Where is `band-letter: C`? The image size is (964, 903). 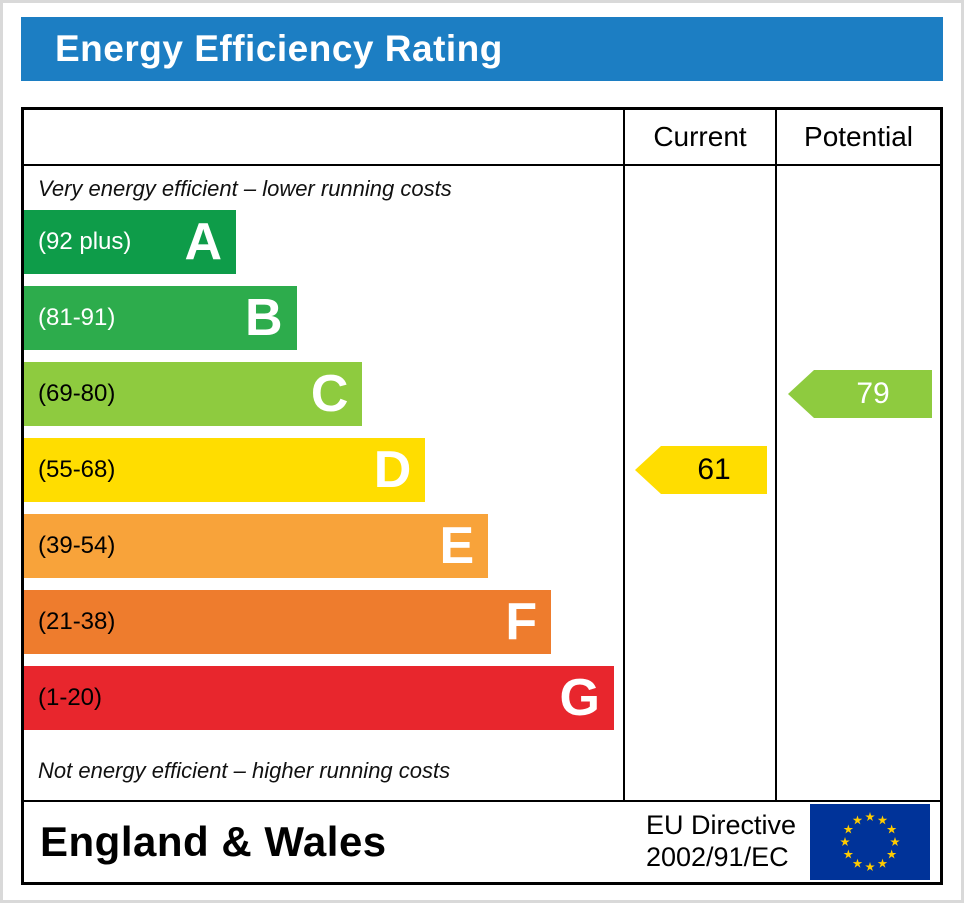
band-letter: C is located at coordinates (329, 394).